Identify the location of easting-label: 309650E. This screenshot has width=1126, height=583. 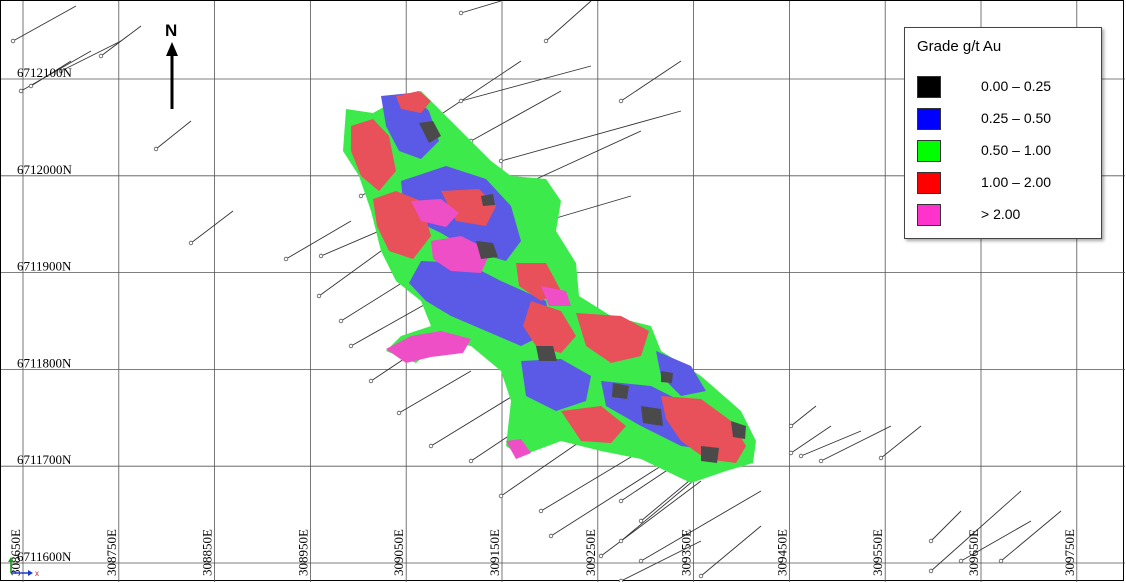
(973, 552).